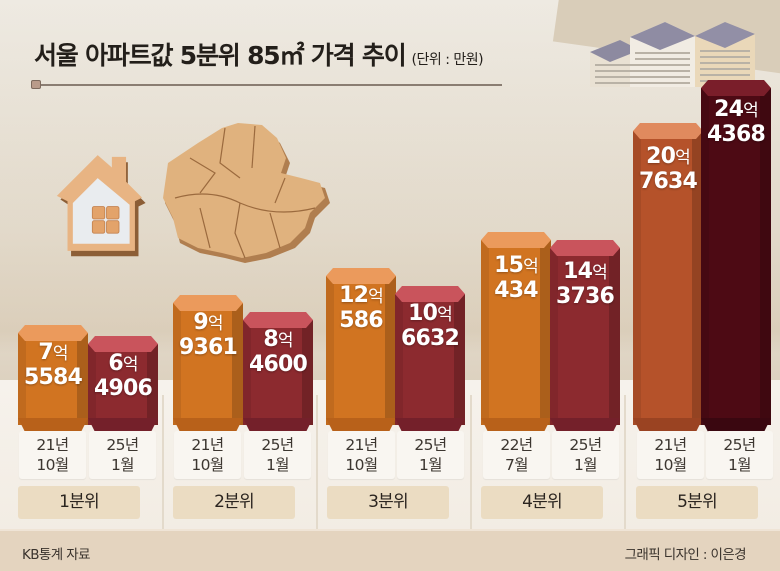  Describe the element at coordinates (361, 308) in the screenshot. I see `bar-value-label: 12억 586` at that location.